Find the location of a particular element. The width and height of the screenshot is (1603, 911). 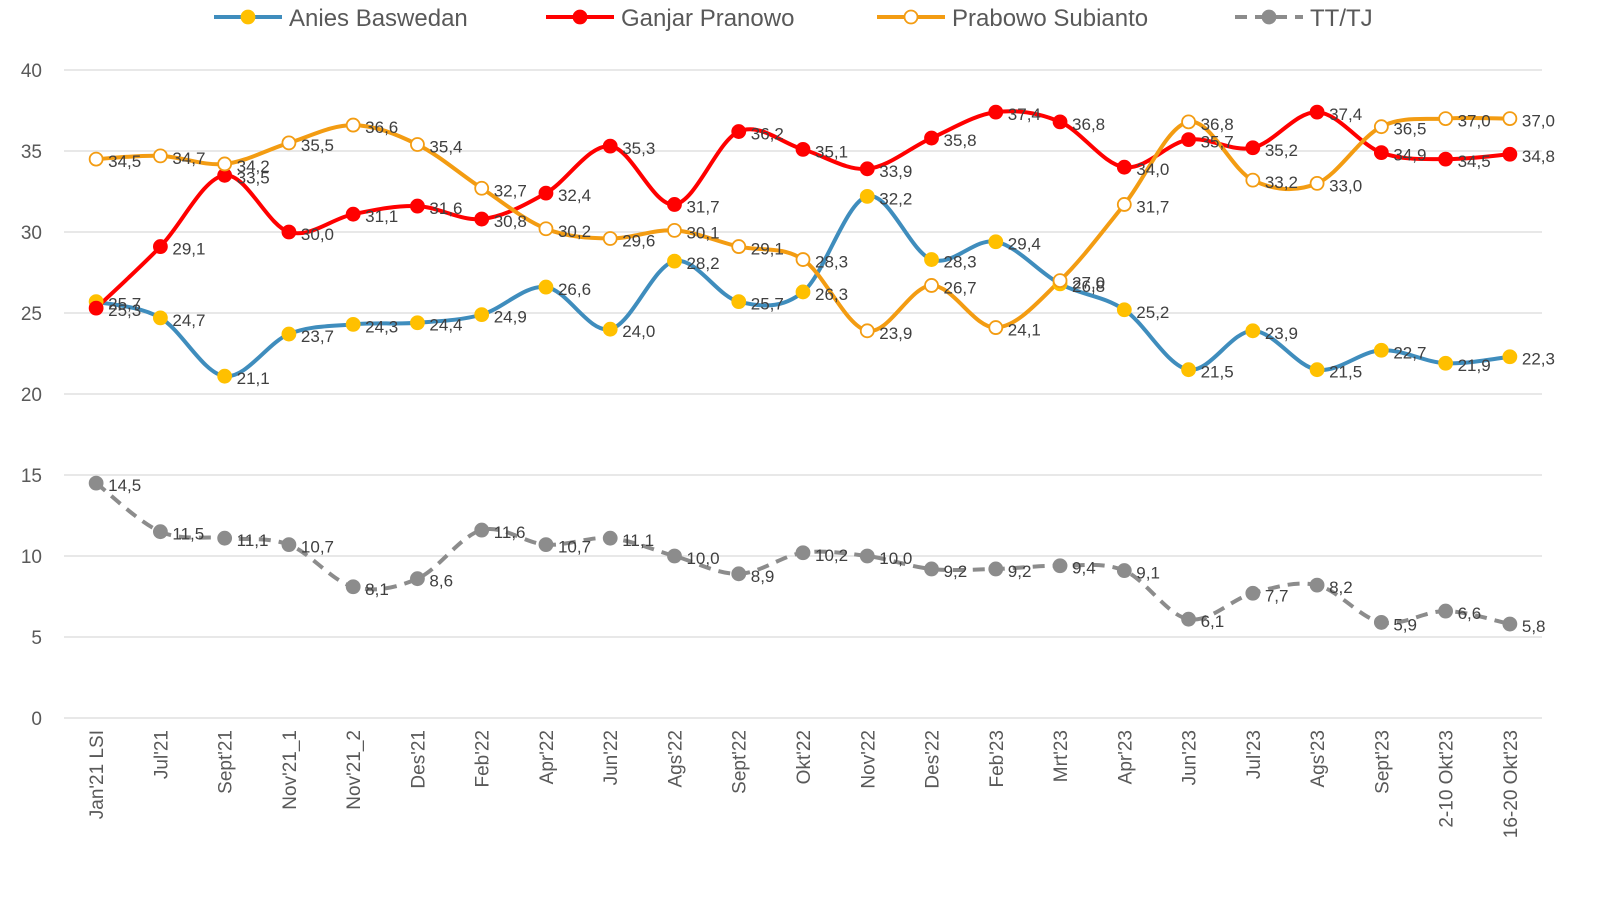

y-tick-label: 0 is located at coordinates (36, 719).